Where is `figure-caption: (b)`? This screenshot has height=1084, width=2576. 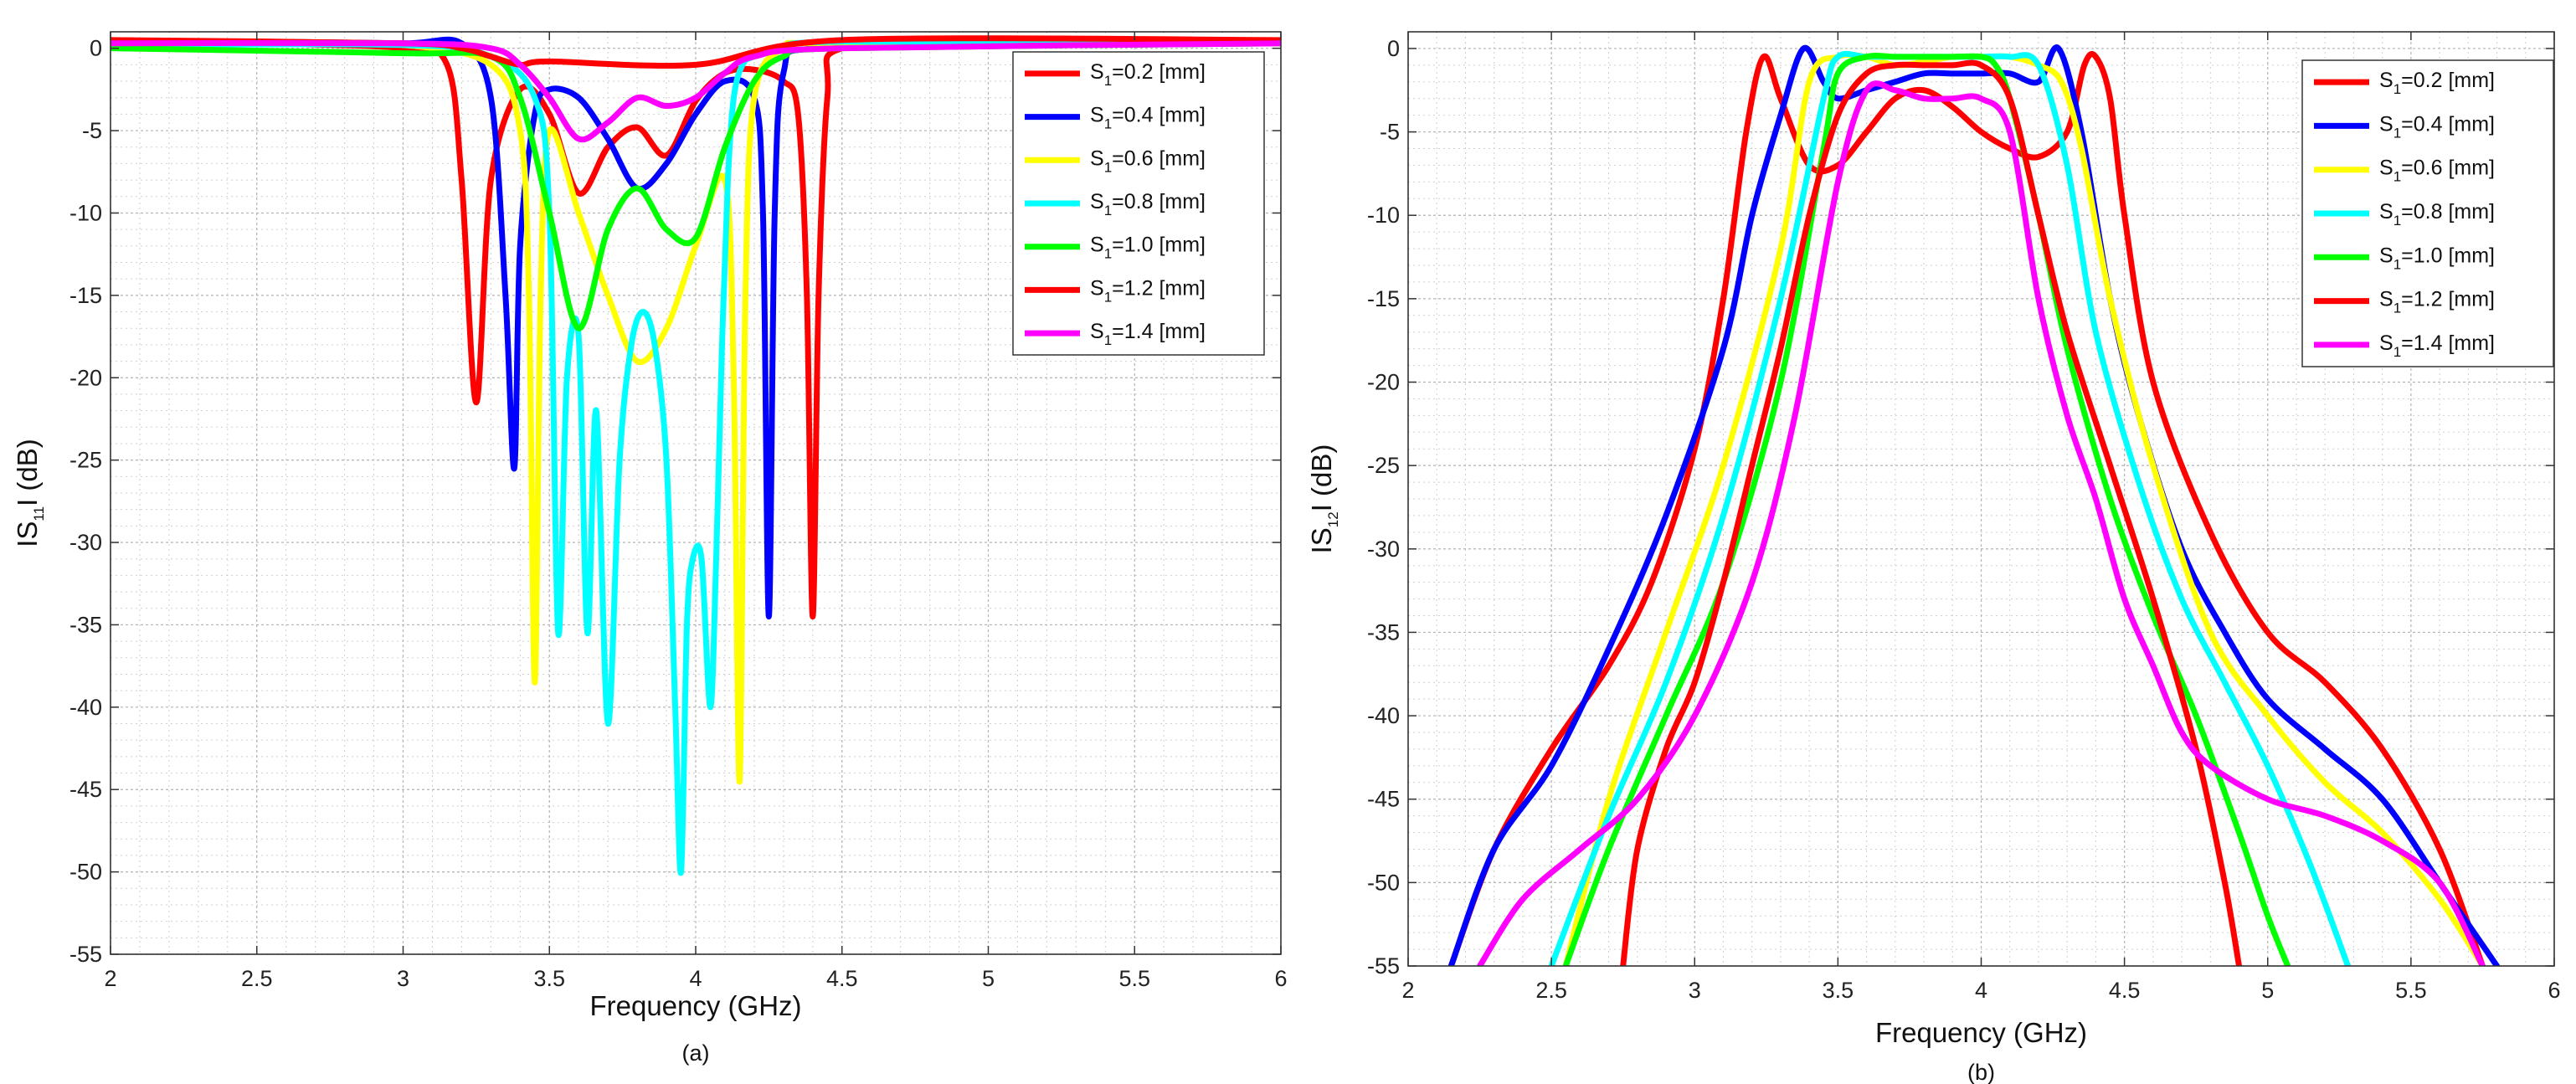 figure-caption: (b) is located at coordinates (1981, 1072).